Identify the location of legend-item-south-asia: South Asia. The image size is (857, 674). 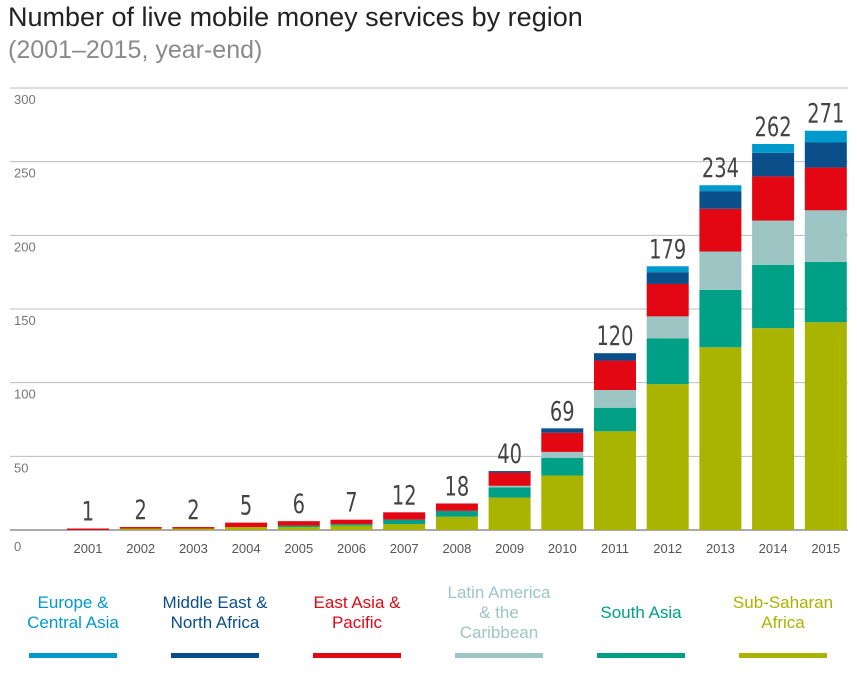
(641, 613).